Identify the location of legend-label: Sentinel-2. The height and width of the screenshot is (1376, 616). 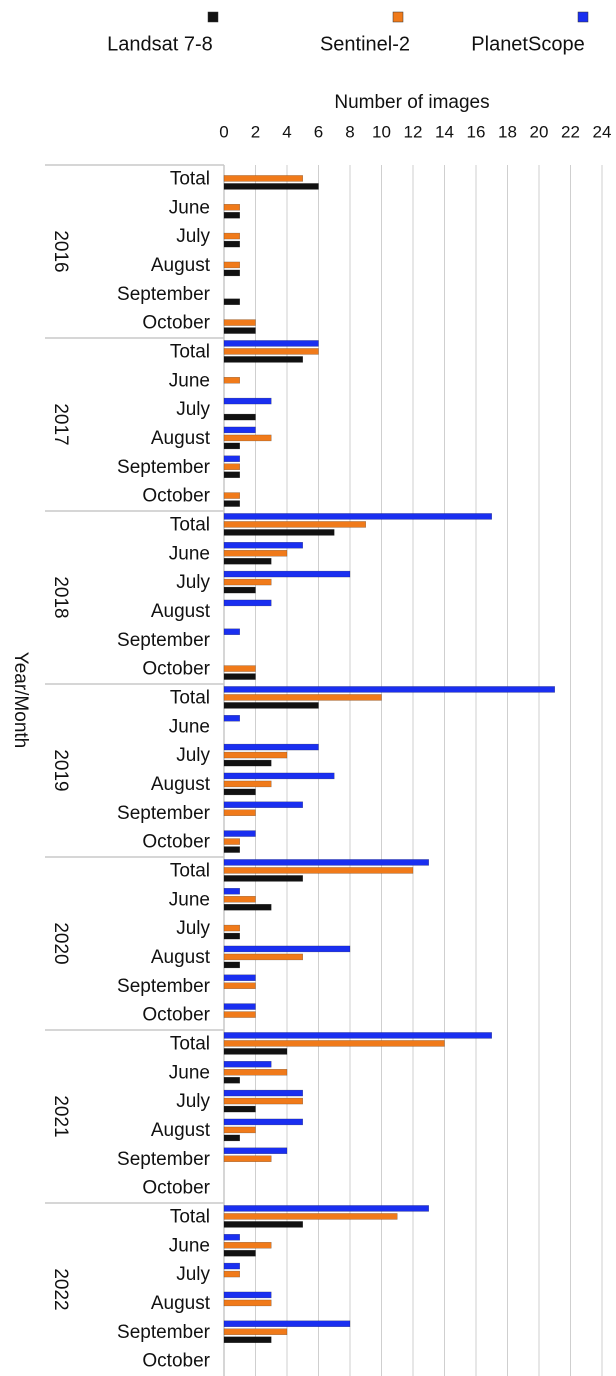
(365, 44).